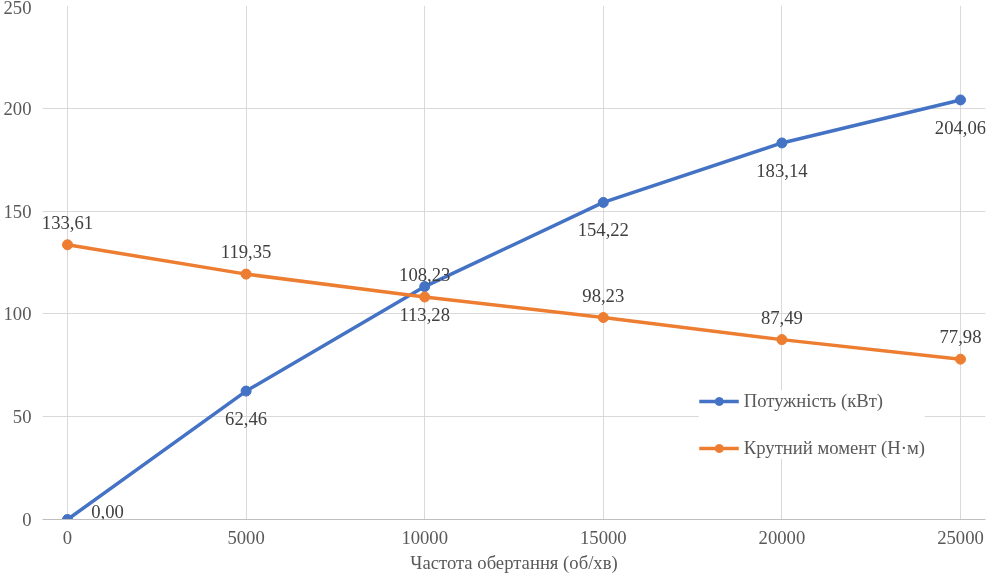  Describe the element at coordinates (425, 314) in the screenshot. I see `data-label: 113,28` at that location.